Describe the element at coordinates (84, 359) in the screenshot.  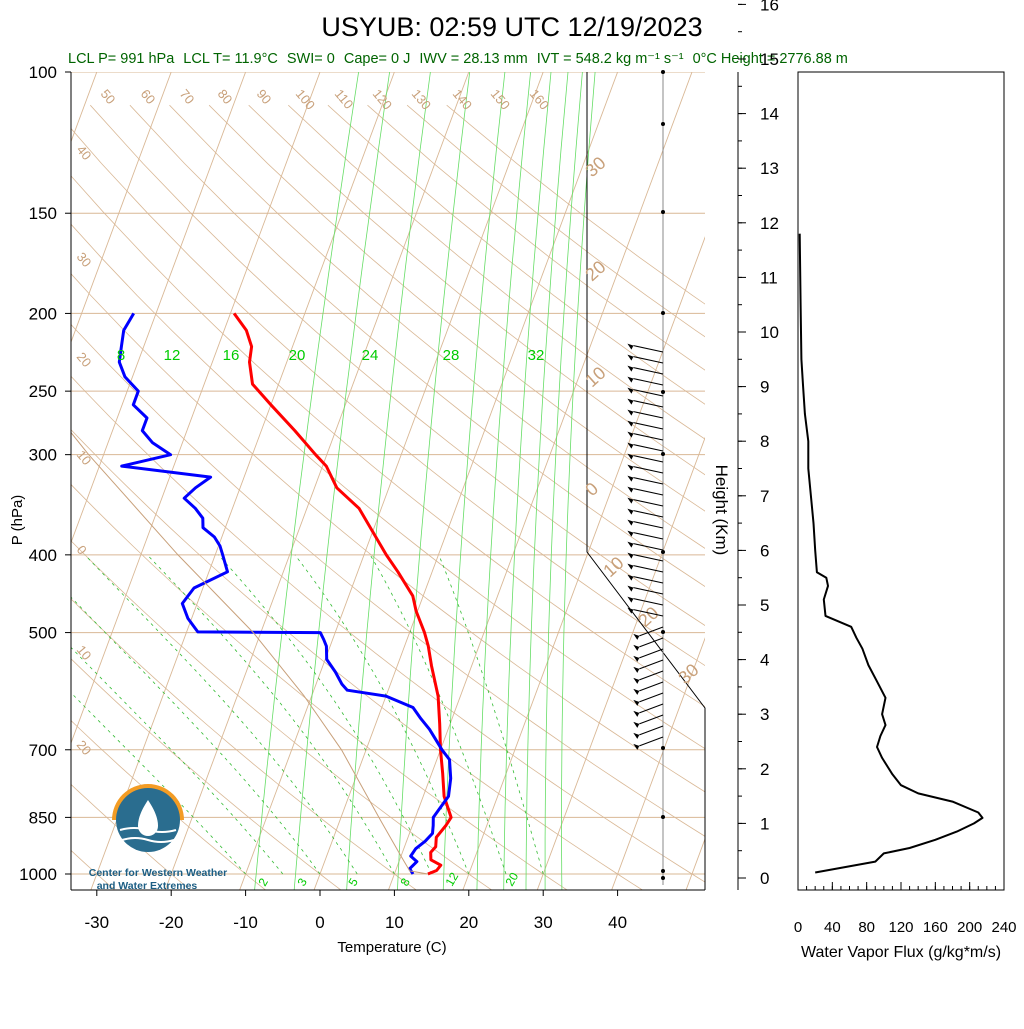
I see `isotherm-label: 20` at that location.